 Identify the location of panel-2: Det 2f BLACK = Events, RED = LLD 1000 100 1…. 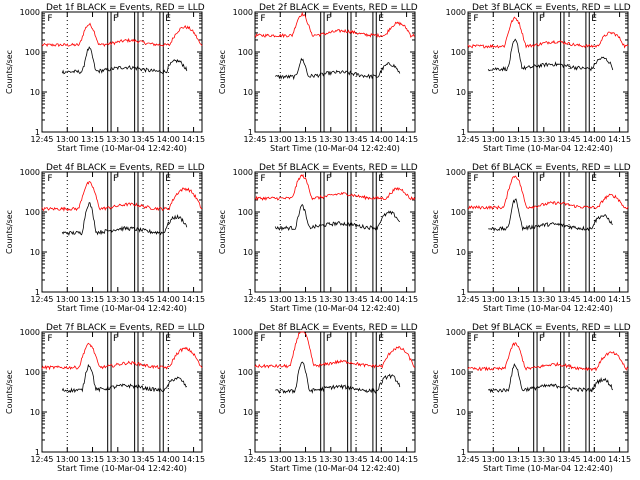
(318, 78).